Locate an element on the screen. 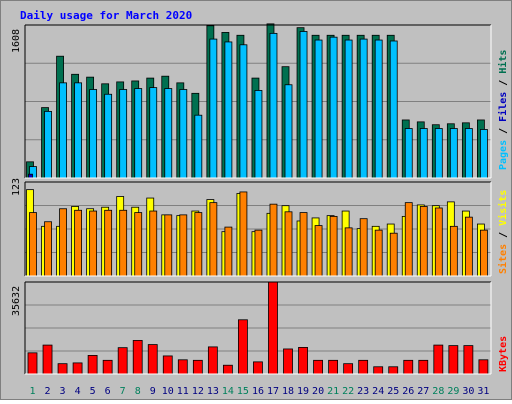 This screenshot has height=404, width=512. x-tick-label-day-20: 20 is located at coordinates (318, 391).